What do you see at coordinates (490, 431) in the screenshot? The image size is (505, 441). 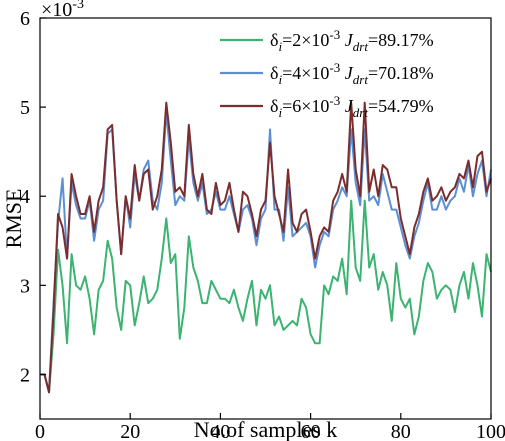 I see `x-tick-label: 100` at bounding box center [490, 431].